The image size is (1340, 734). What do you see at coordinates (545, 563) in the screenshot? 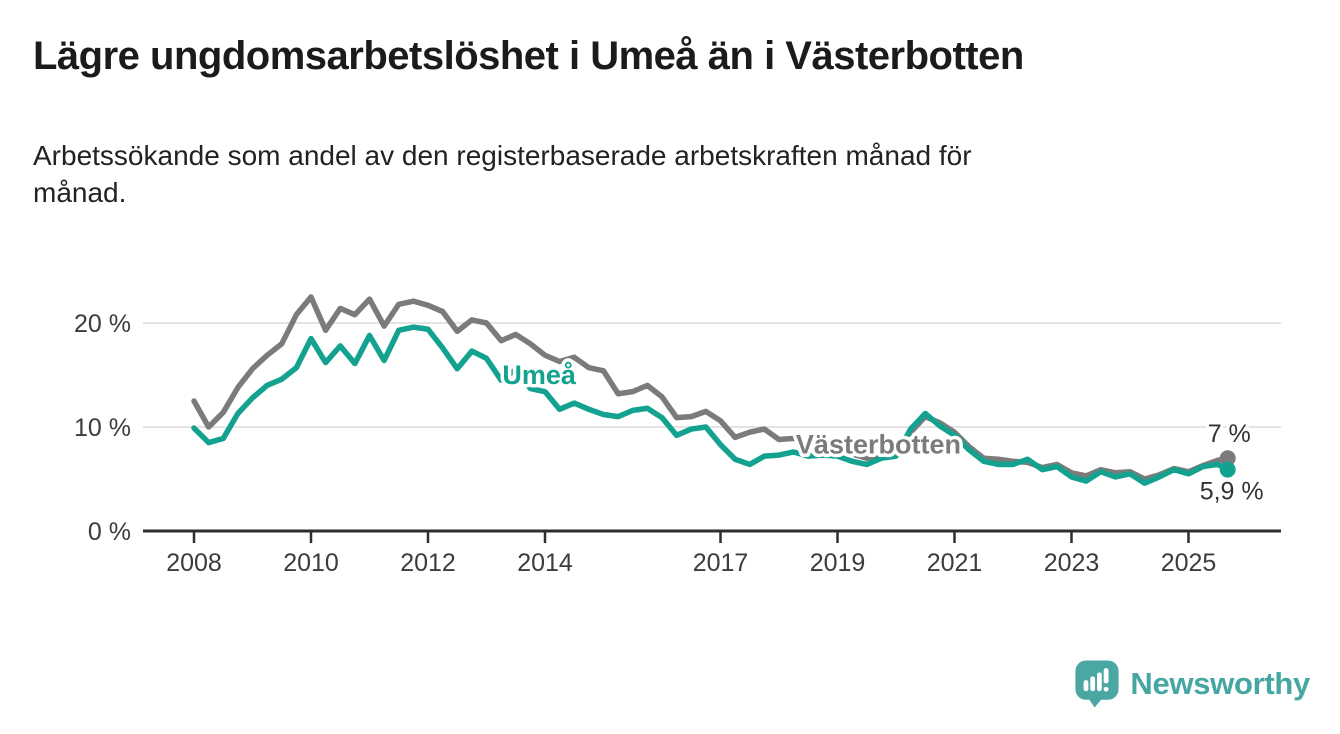
I see `x-axis-label-2014: 2014` at bounding box center [545, 563].